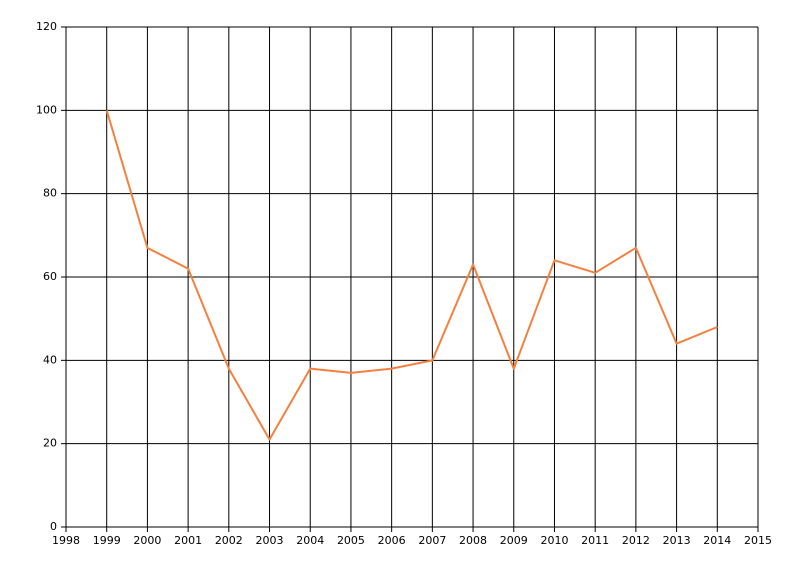  What do you see at coordinates (50, 443) in the screenshot?
I see `y-tick-label: 20` at bounding box center [50, 443].